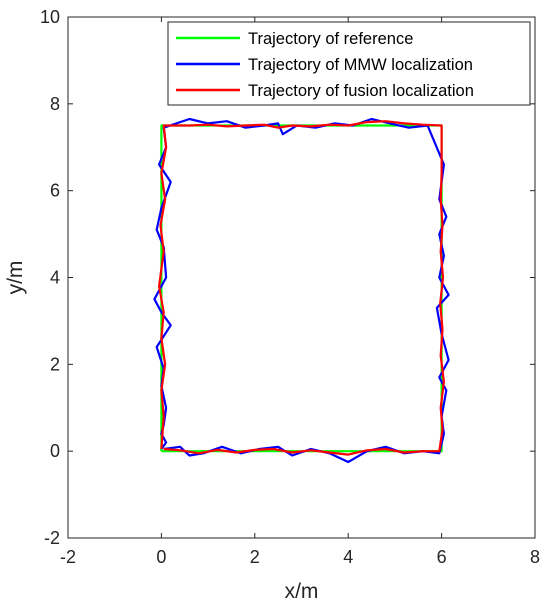 The image size is (550, 608). Describe the element at coordinates (330, 39) in the screenshot. I see `legend-entry-0: Trajectory of reference` at that location.